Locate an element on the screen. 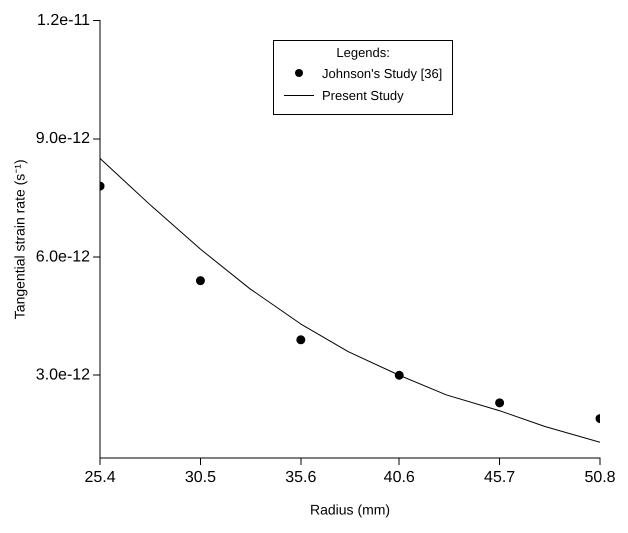  y-axis-title: Tangential strain rate (s⁻¹) is located at coordinates (19, 239).